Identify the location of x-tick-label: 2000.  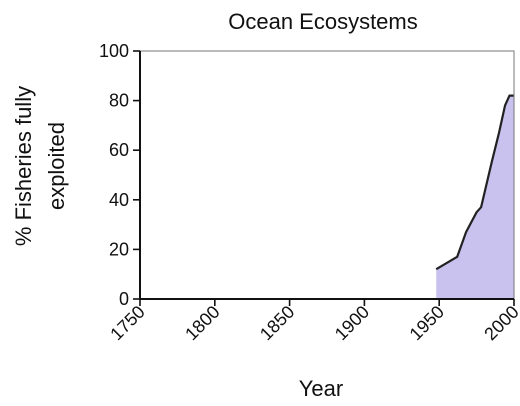
(500, 323).